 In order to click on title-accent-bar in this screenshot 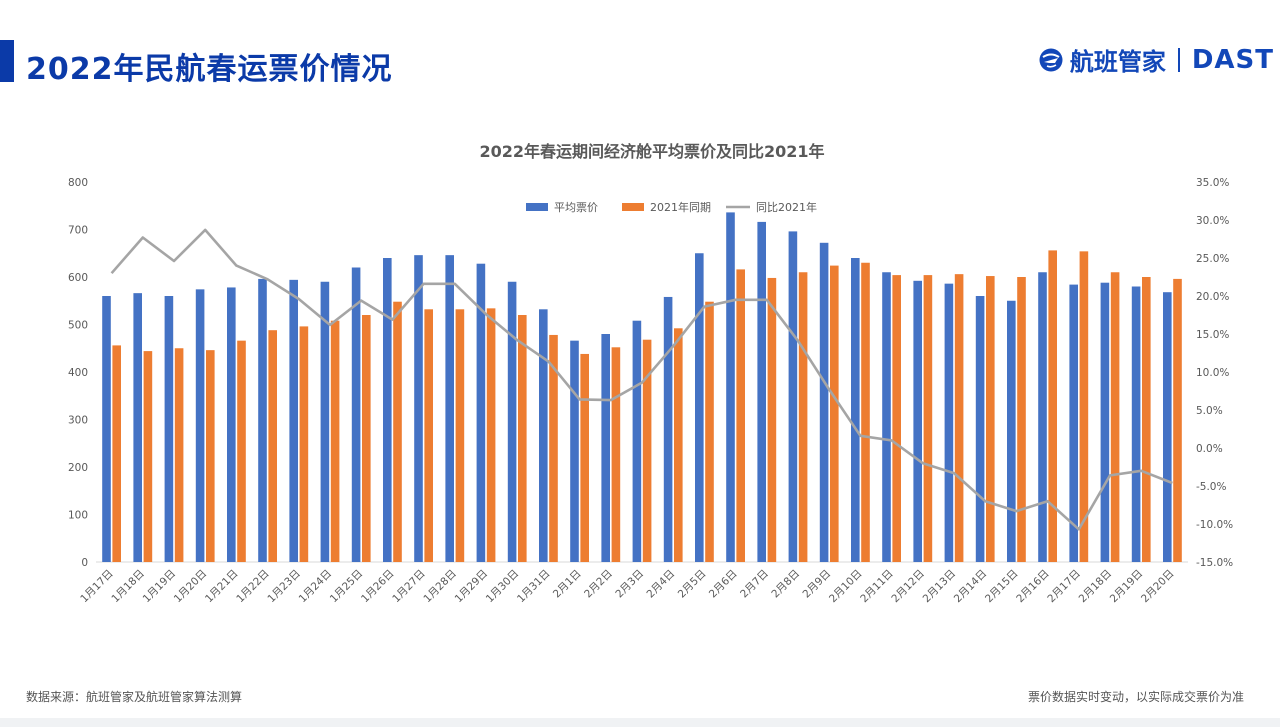, I will do `click(7, 61)`.